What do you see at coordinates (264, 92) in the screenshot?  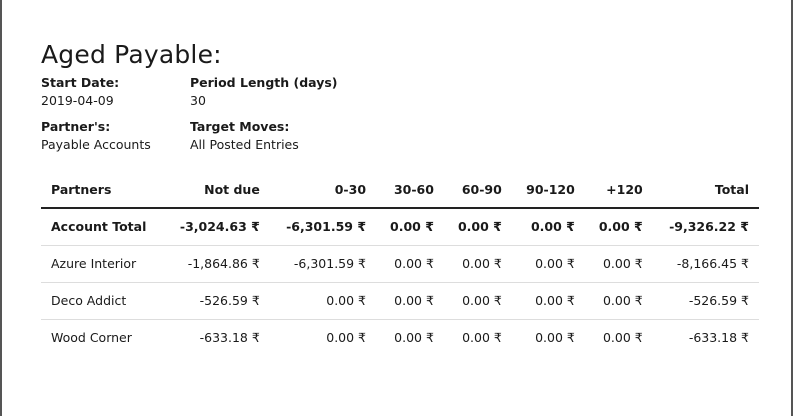 I see `period-length-block: Period Length (days) 30` at bounding box center [264, 92].